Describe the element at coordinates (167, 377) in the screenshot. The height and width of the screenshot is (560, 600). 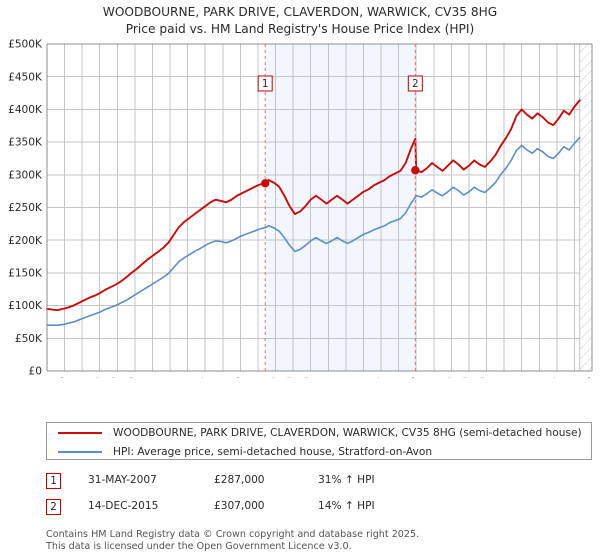
I see `x-axis-tick-label: 2002` at that location.